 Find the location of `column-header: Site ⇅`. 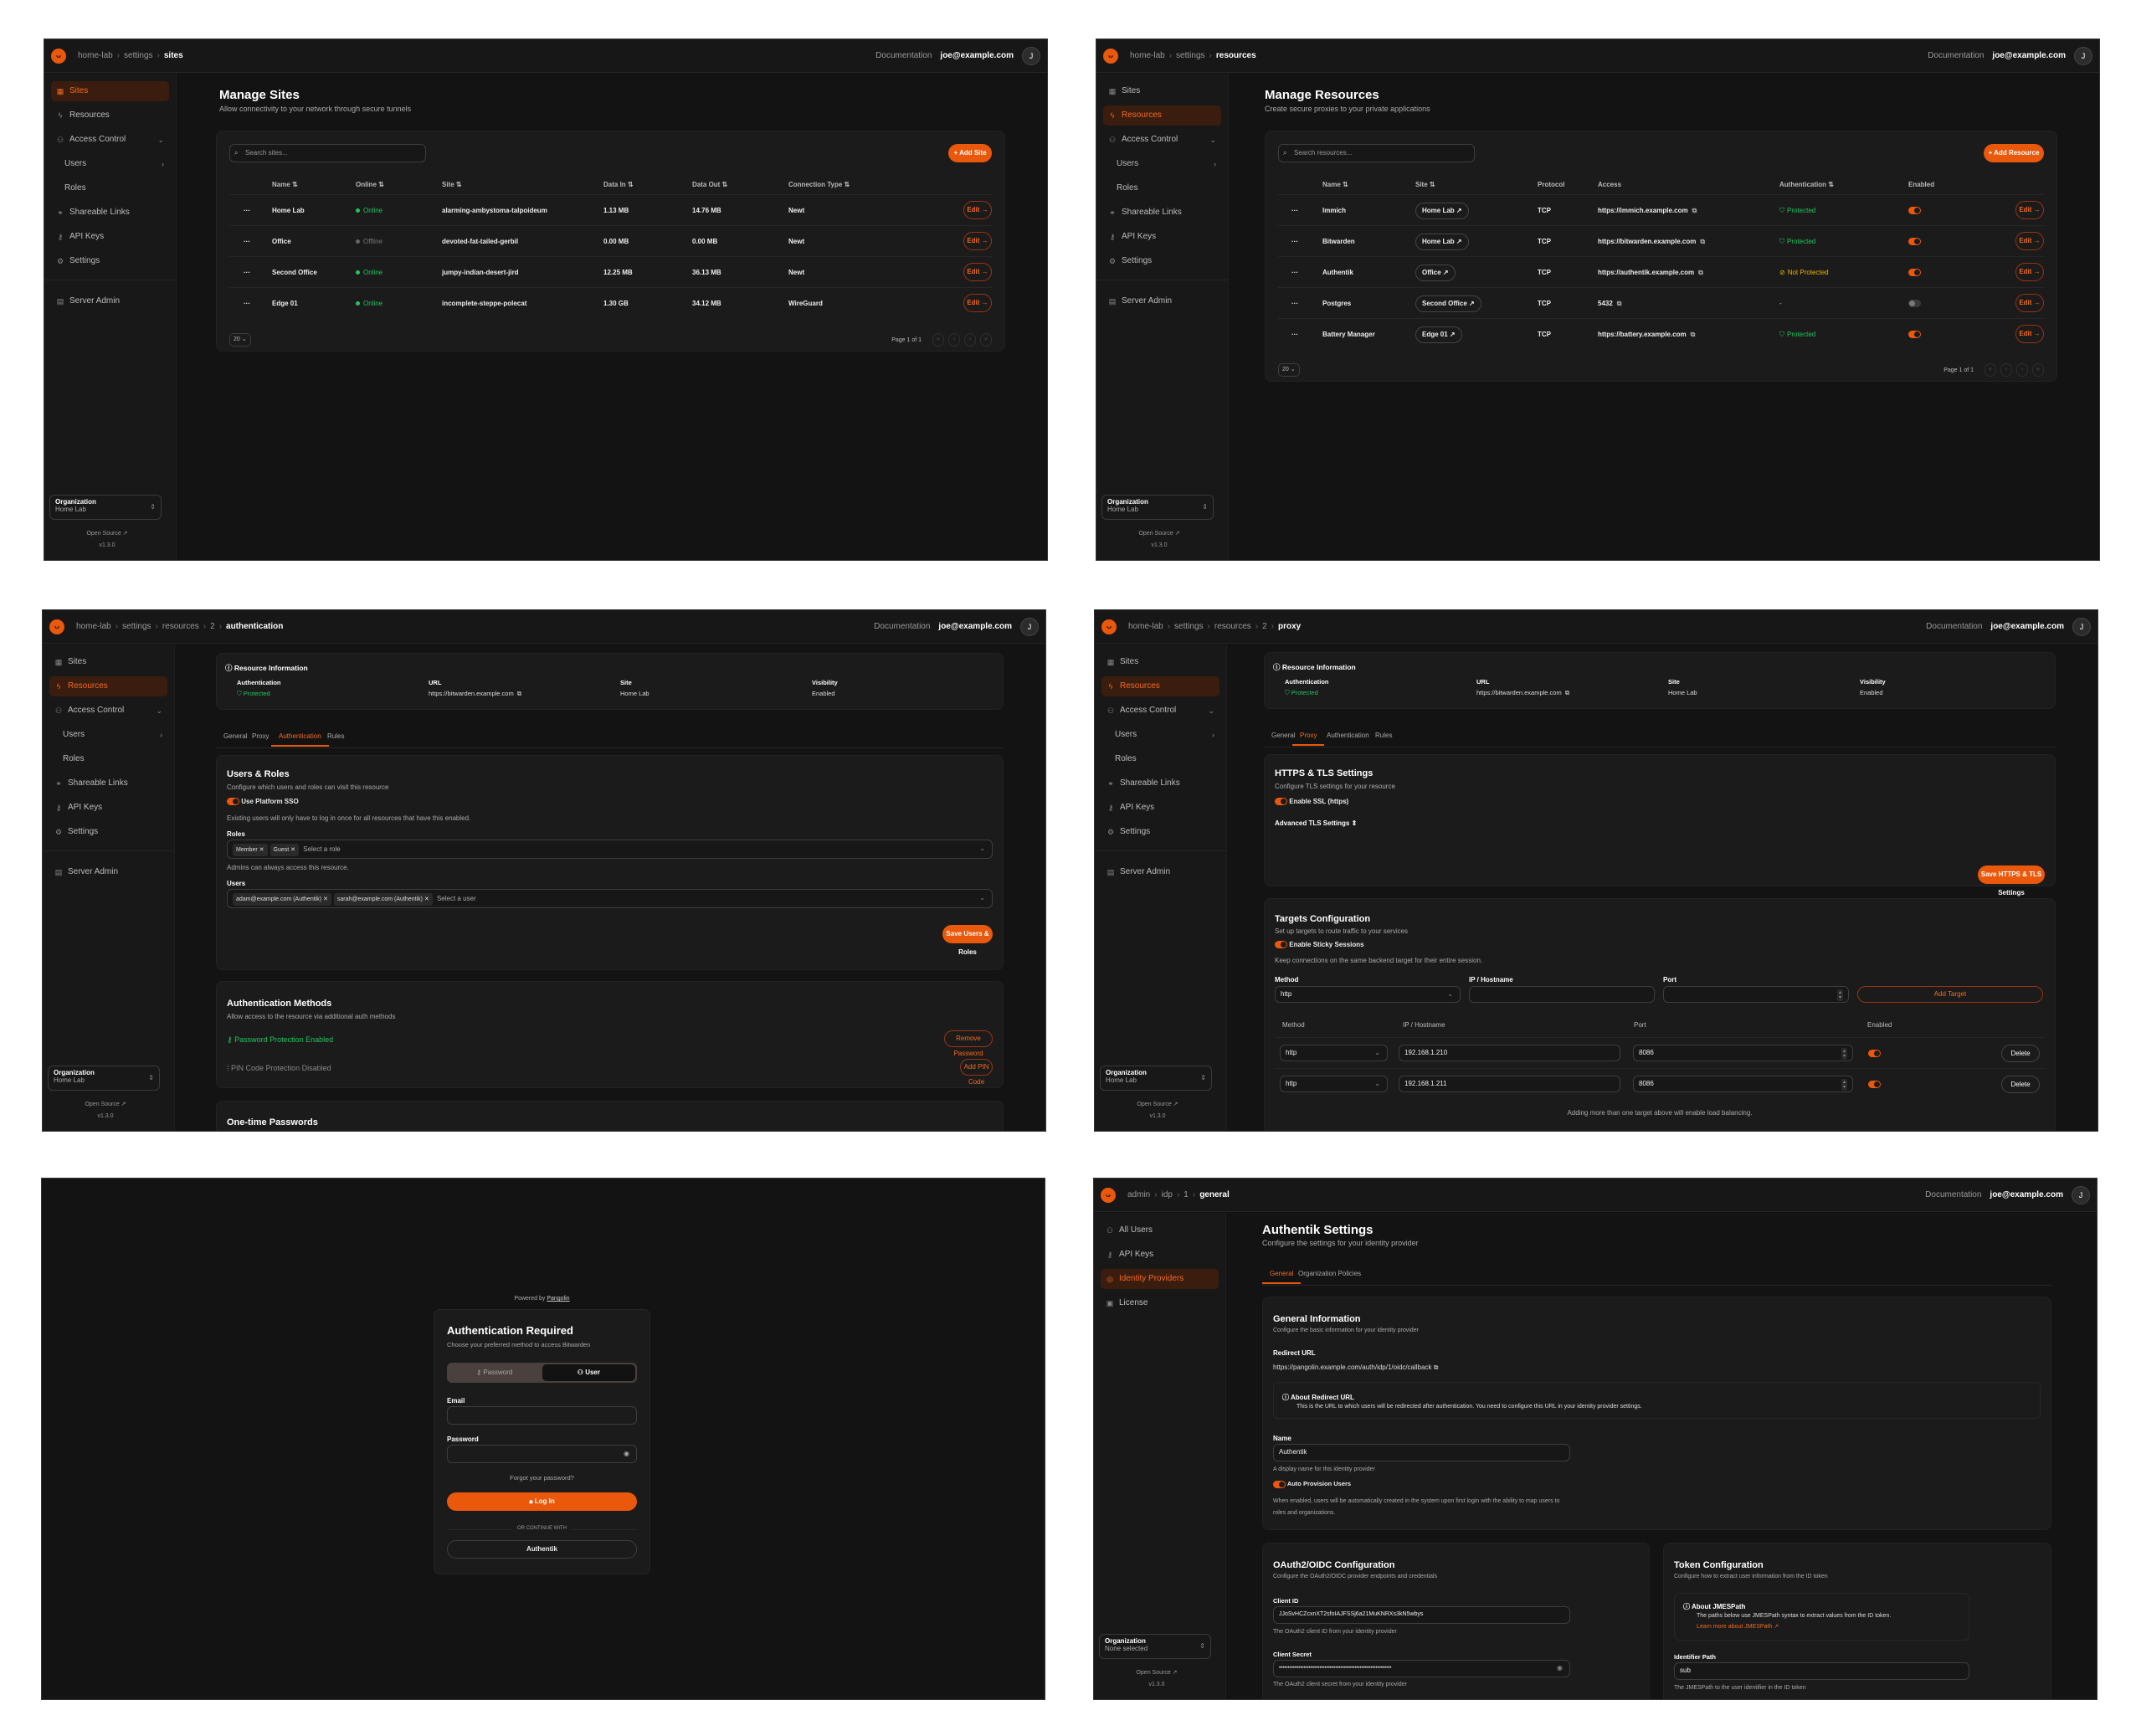

column-header: Site ⇅ is located at coordinates (452, 184).